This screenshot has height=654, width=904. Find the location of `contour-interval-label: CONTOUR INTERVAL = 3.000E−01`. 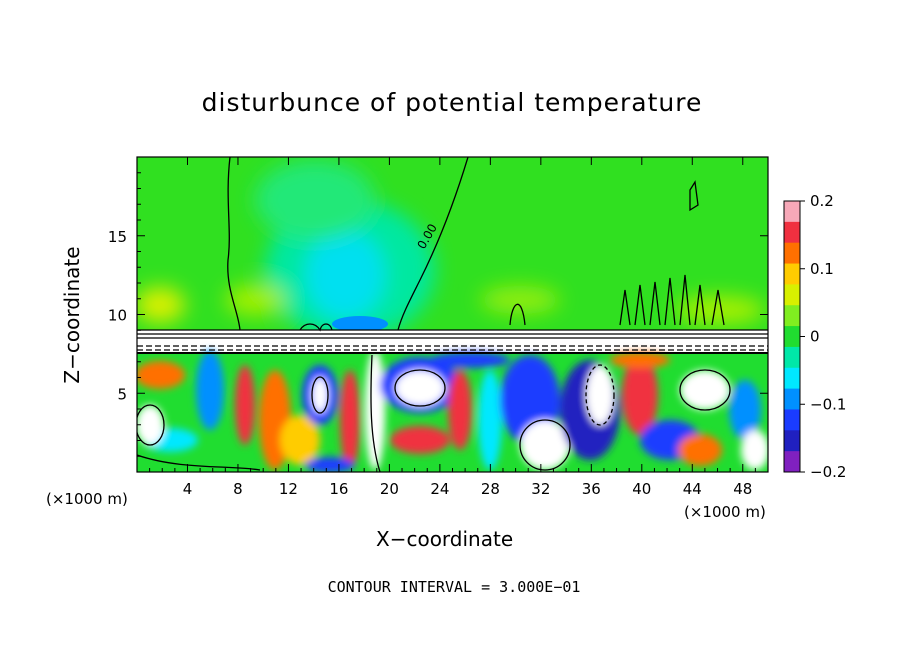

contour-interval-label: CONTOUR INTERVAL = 3.000E−01 is located at coordinates (454, 587).